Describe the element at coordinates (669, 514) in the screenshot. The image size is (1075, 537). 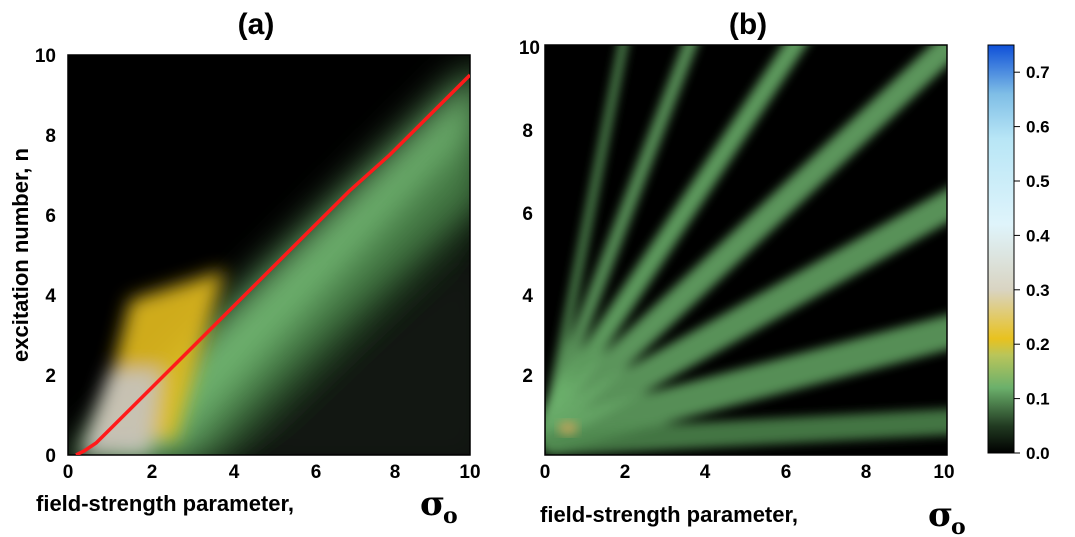
I see `panel-b-x-label: field-strength parameter,` at that location.